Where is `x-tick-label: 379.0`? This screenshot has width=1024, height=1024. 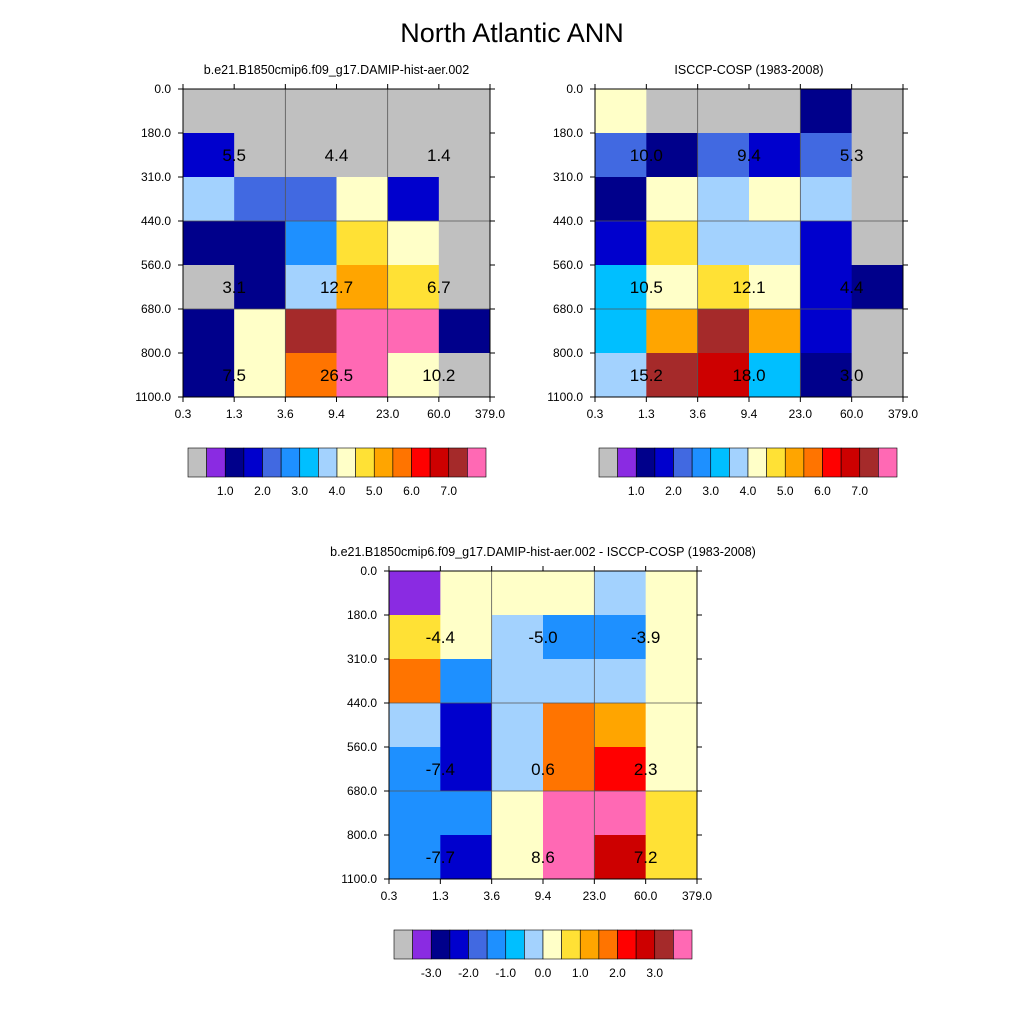
x-tick-label: 379.0 is located at coordinates (697, 896).